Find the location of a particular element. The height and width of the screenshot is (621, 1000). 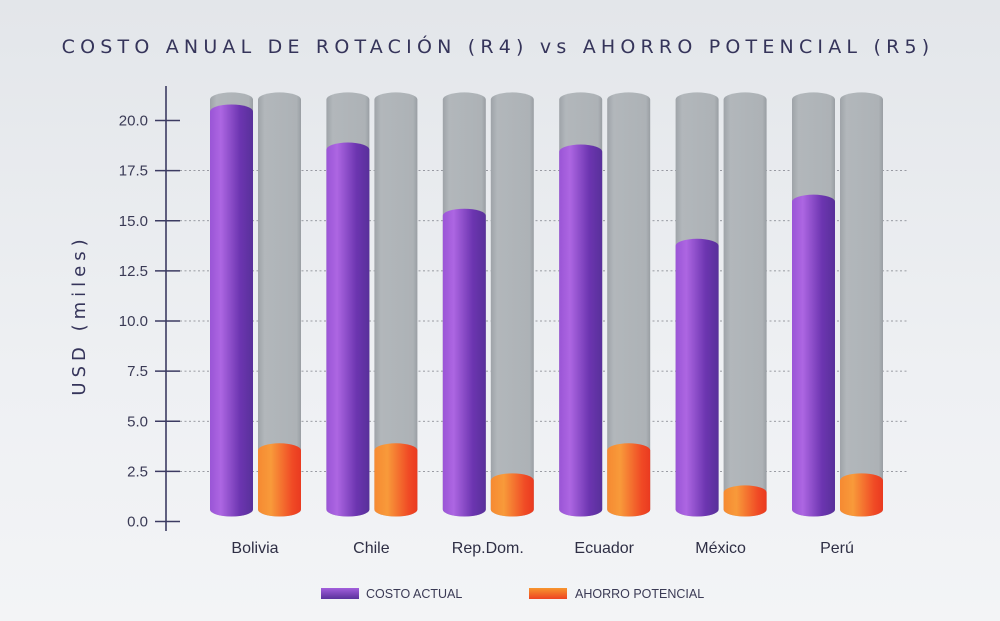

y-tick-label: 17.5 is located at coordinates (133, 171).